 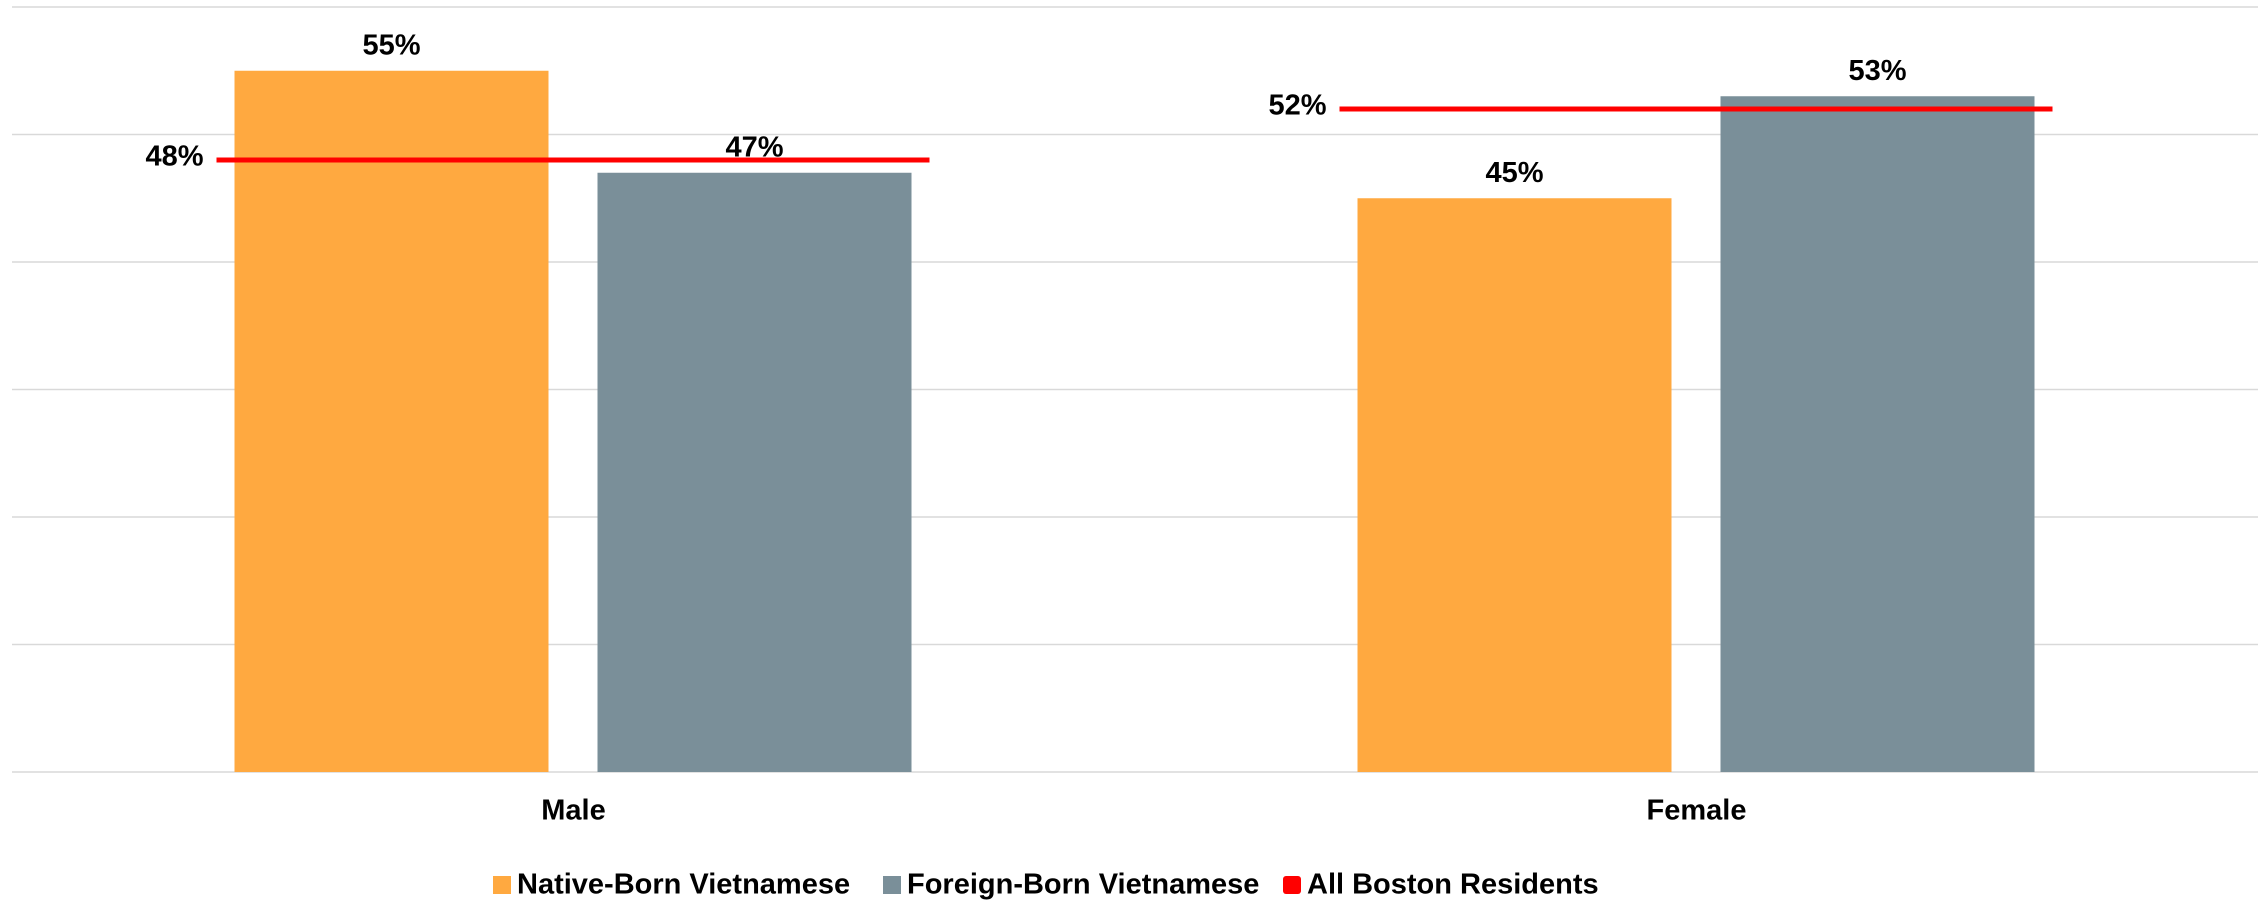 I want to click on legend-label: Native-Born Vietnamese, so click(x=683, y=885).